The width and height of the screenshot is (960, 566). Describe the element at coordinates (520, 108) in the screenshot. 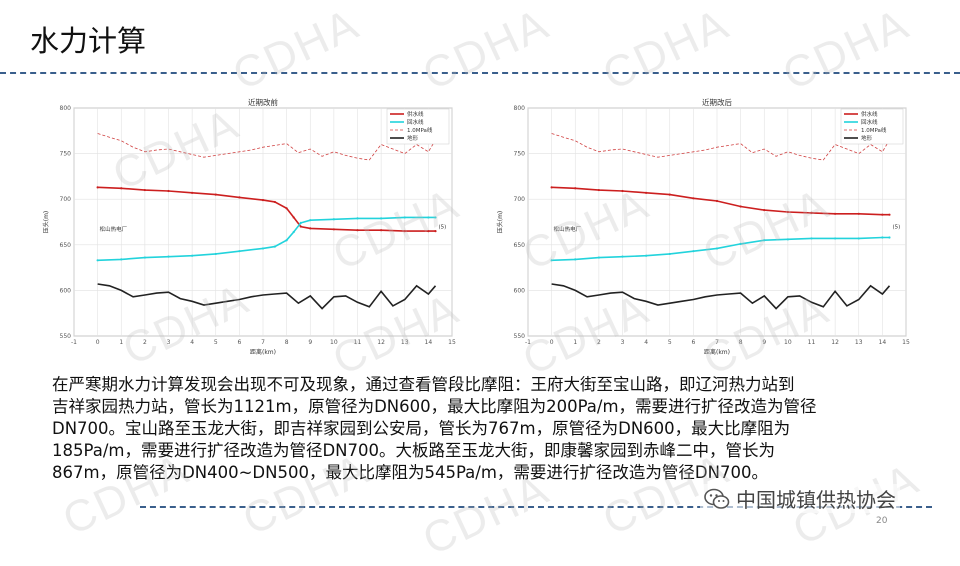

I see `y-tick-label: 800` at that location.